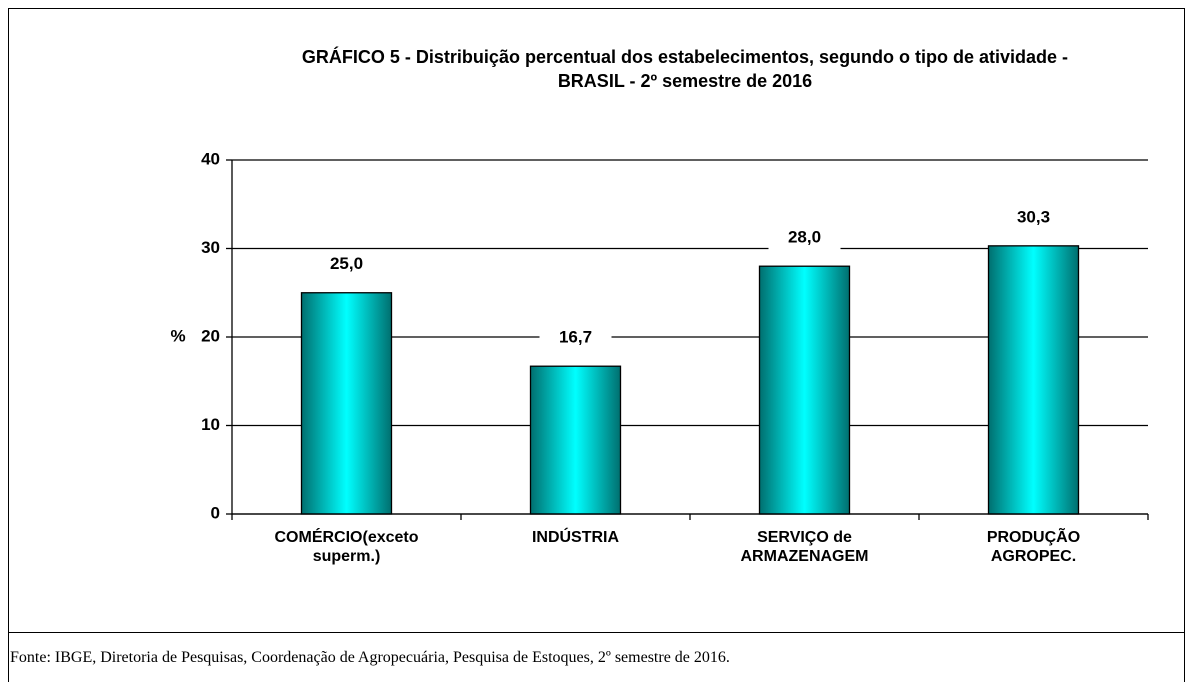 The image size is (1193, 682). What do you see at coordinates (177, 335) in the screenshot?
I see `y-axis-label: %` at bounding box center [177, 335].